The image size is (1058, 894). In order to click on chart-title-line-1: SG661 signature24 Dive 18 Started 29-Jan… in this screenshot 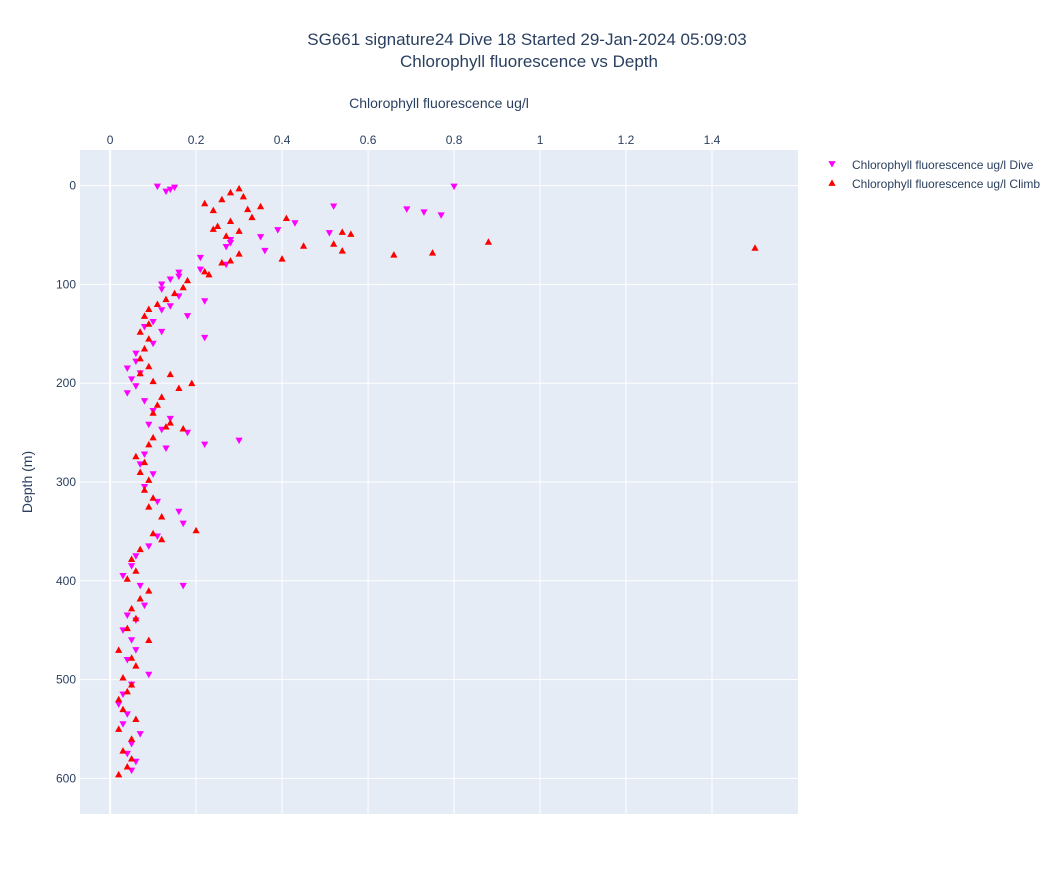, I will do `click(526, 39)`.